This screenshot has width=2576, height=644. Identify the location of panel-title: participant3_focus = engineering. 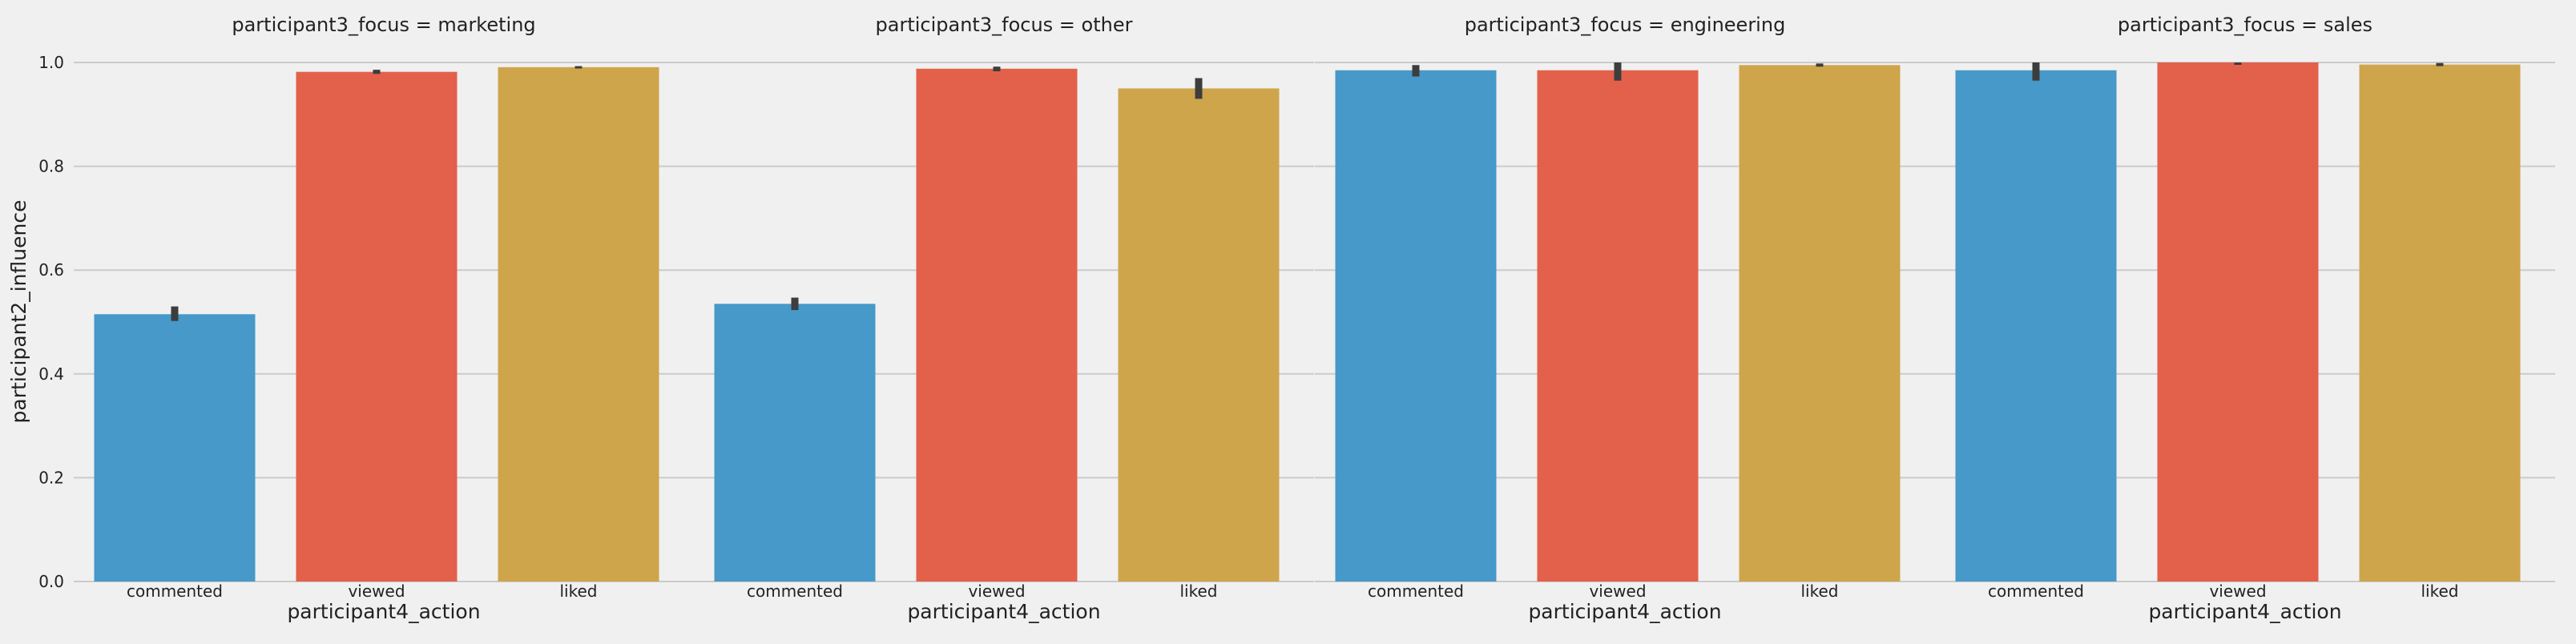
(1625, 25).